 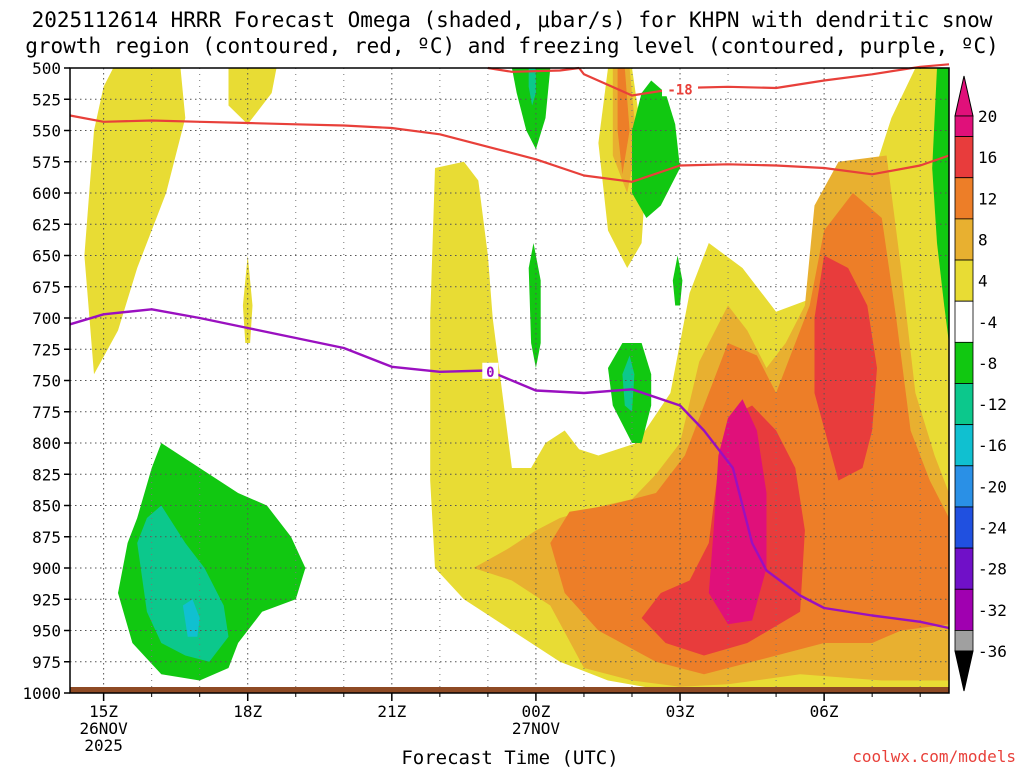 What do you see at coordinates (46, 568) in the screenshot?
I see `y-tick-label: 900` at bounding box center [46, 568].